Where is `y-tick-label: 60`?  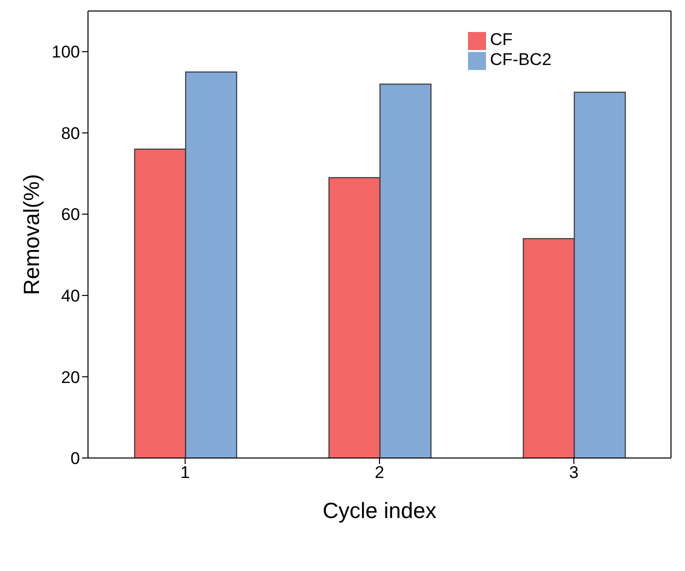
y-tick-label: 60 is located at coordinates (70, 214).